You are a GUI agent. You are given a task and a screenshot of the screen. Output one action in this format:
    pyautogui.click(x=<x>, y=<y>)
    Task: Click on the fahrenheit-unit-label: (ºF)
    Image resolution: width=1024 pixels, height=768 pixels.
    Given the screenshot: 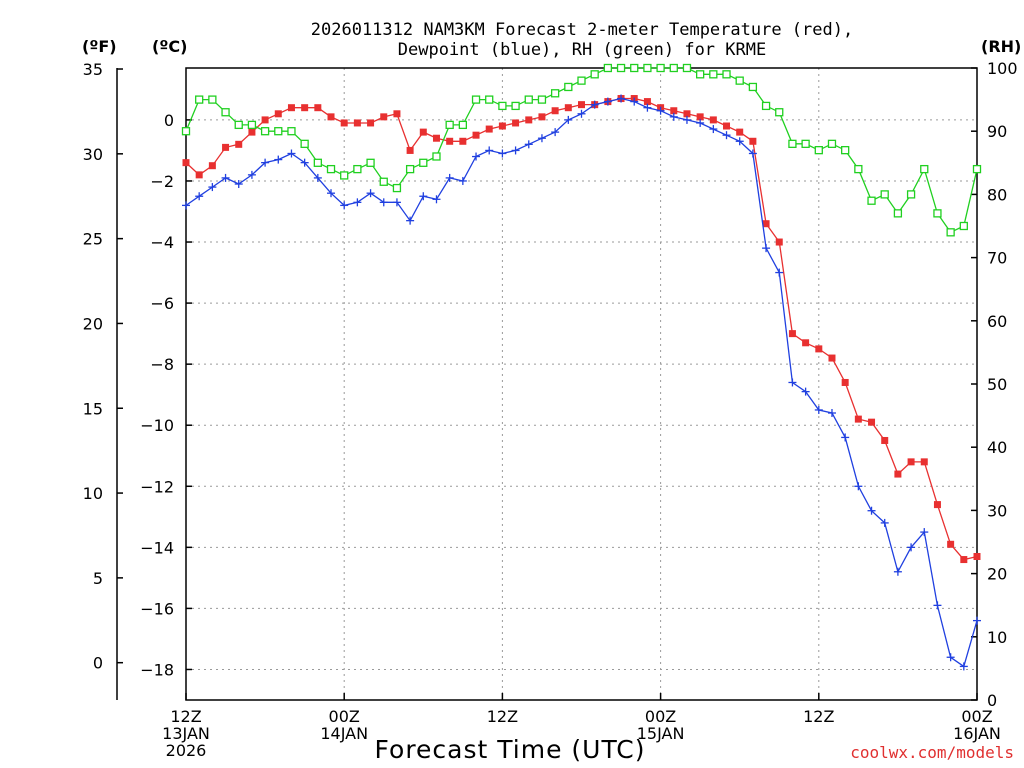 What is the action you would take?
    pyautogui.click(x=99, y=46)
    